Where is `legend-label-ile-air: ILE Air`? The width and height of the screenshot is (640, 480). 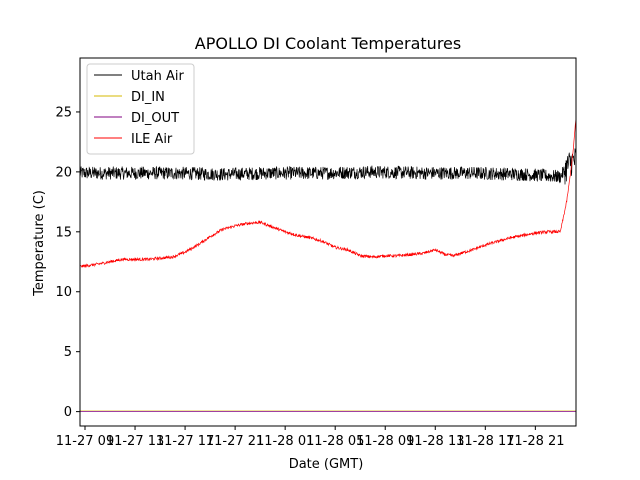
legend-label-ile-air: ILE Air is located at coordinates (152, 139).